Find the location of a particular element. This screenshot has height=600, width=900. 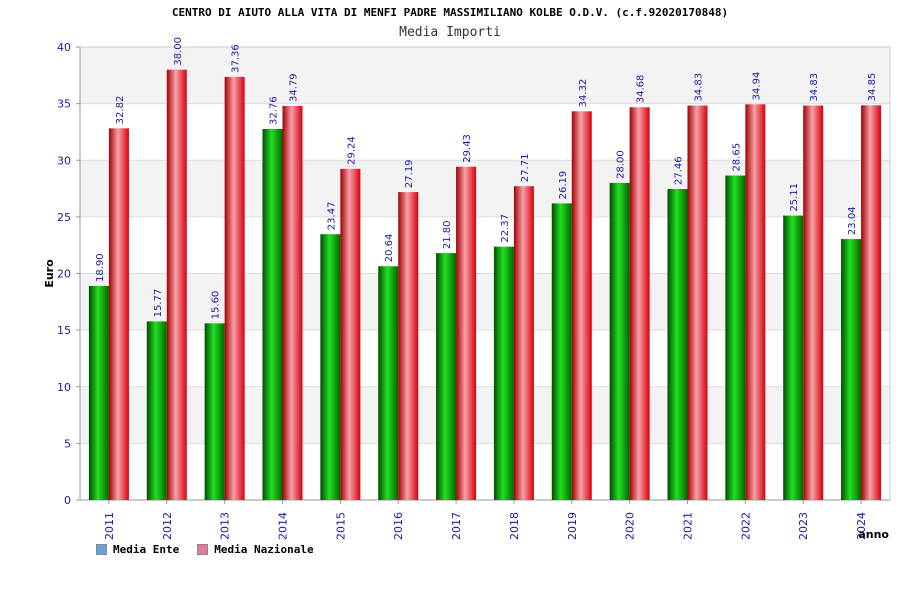

data-label: 23.47 is located at coordinates (331, 216).